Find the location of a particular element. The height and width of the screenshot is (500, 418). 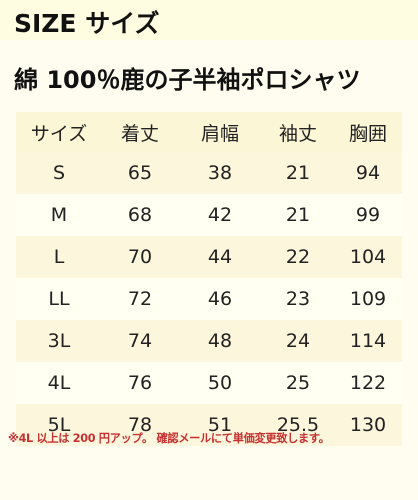

size-header-title: SIZE サイズ is located at coordinates (87, 23).